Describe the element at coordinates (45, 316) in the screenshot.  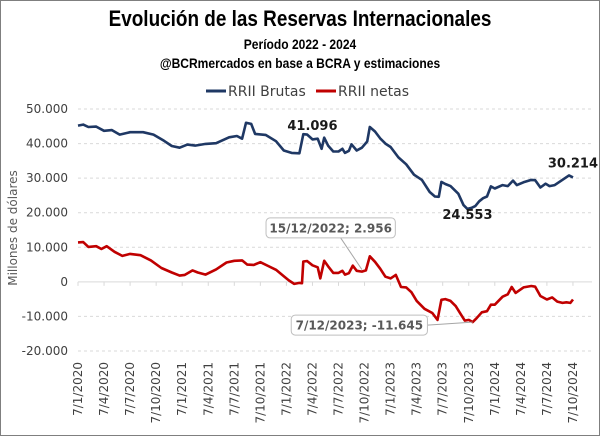
I see `y-tick-label: -10.000` at that location.